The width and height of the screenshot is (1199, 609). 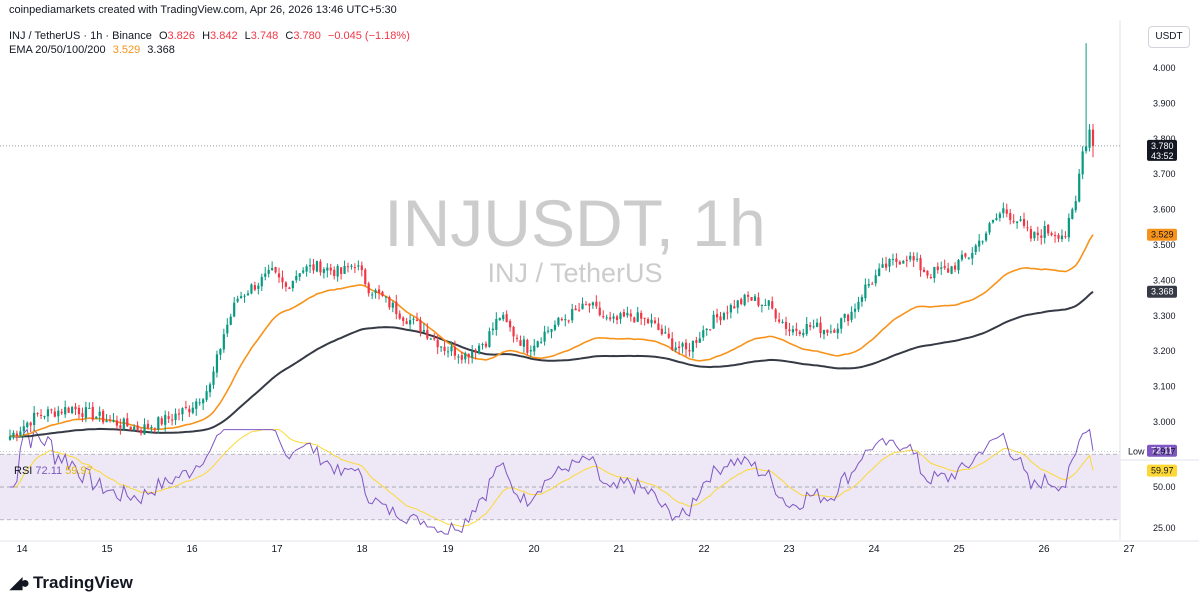 I want to click on rsi-tag-text: 72.11, so click(x=1162, y=451).